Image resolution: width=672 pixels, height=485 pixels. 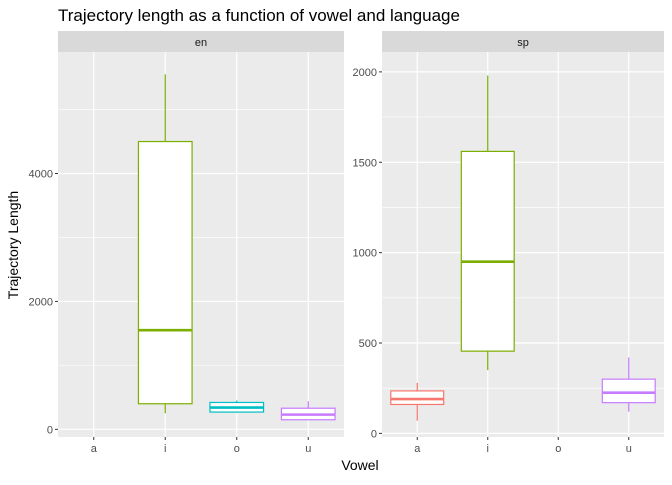 I want to click on boxplot-o, so click(x=237, y=406).